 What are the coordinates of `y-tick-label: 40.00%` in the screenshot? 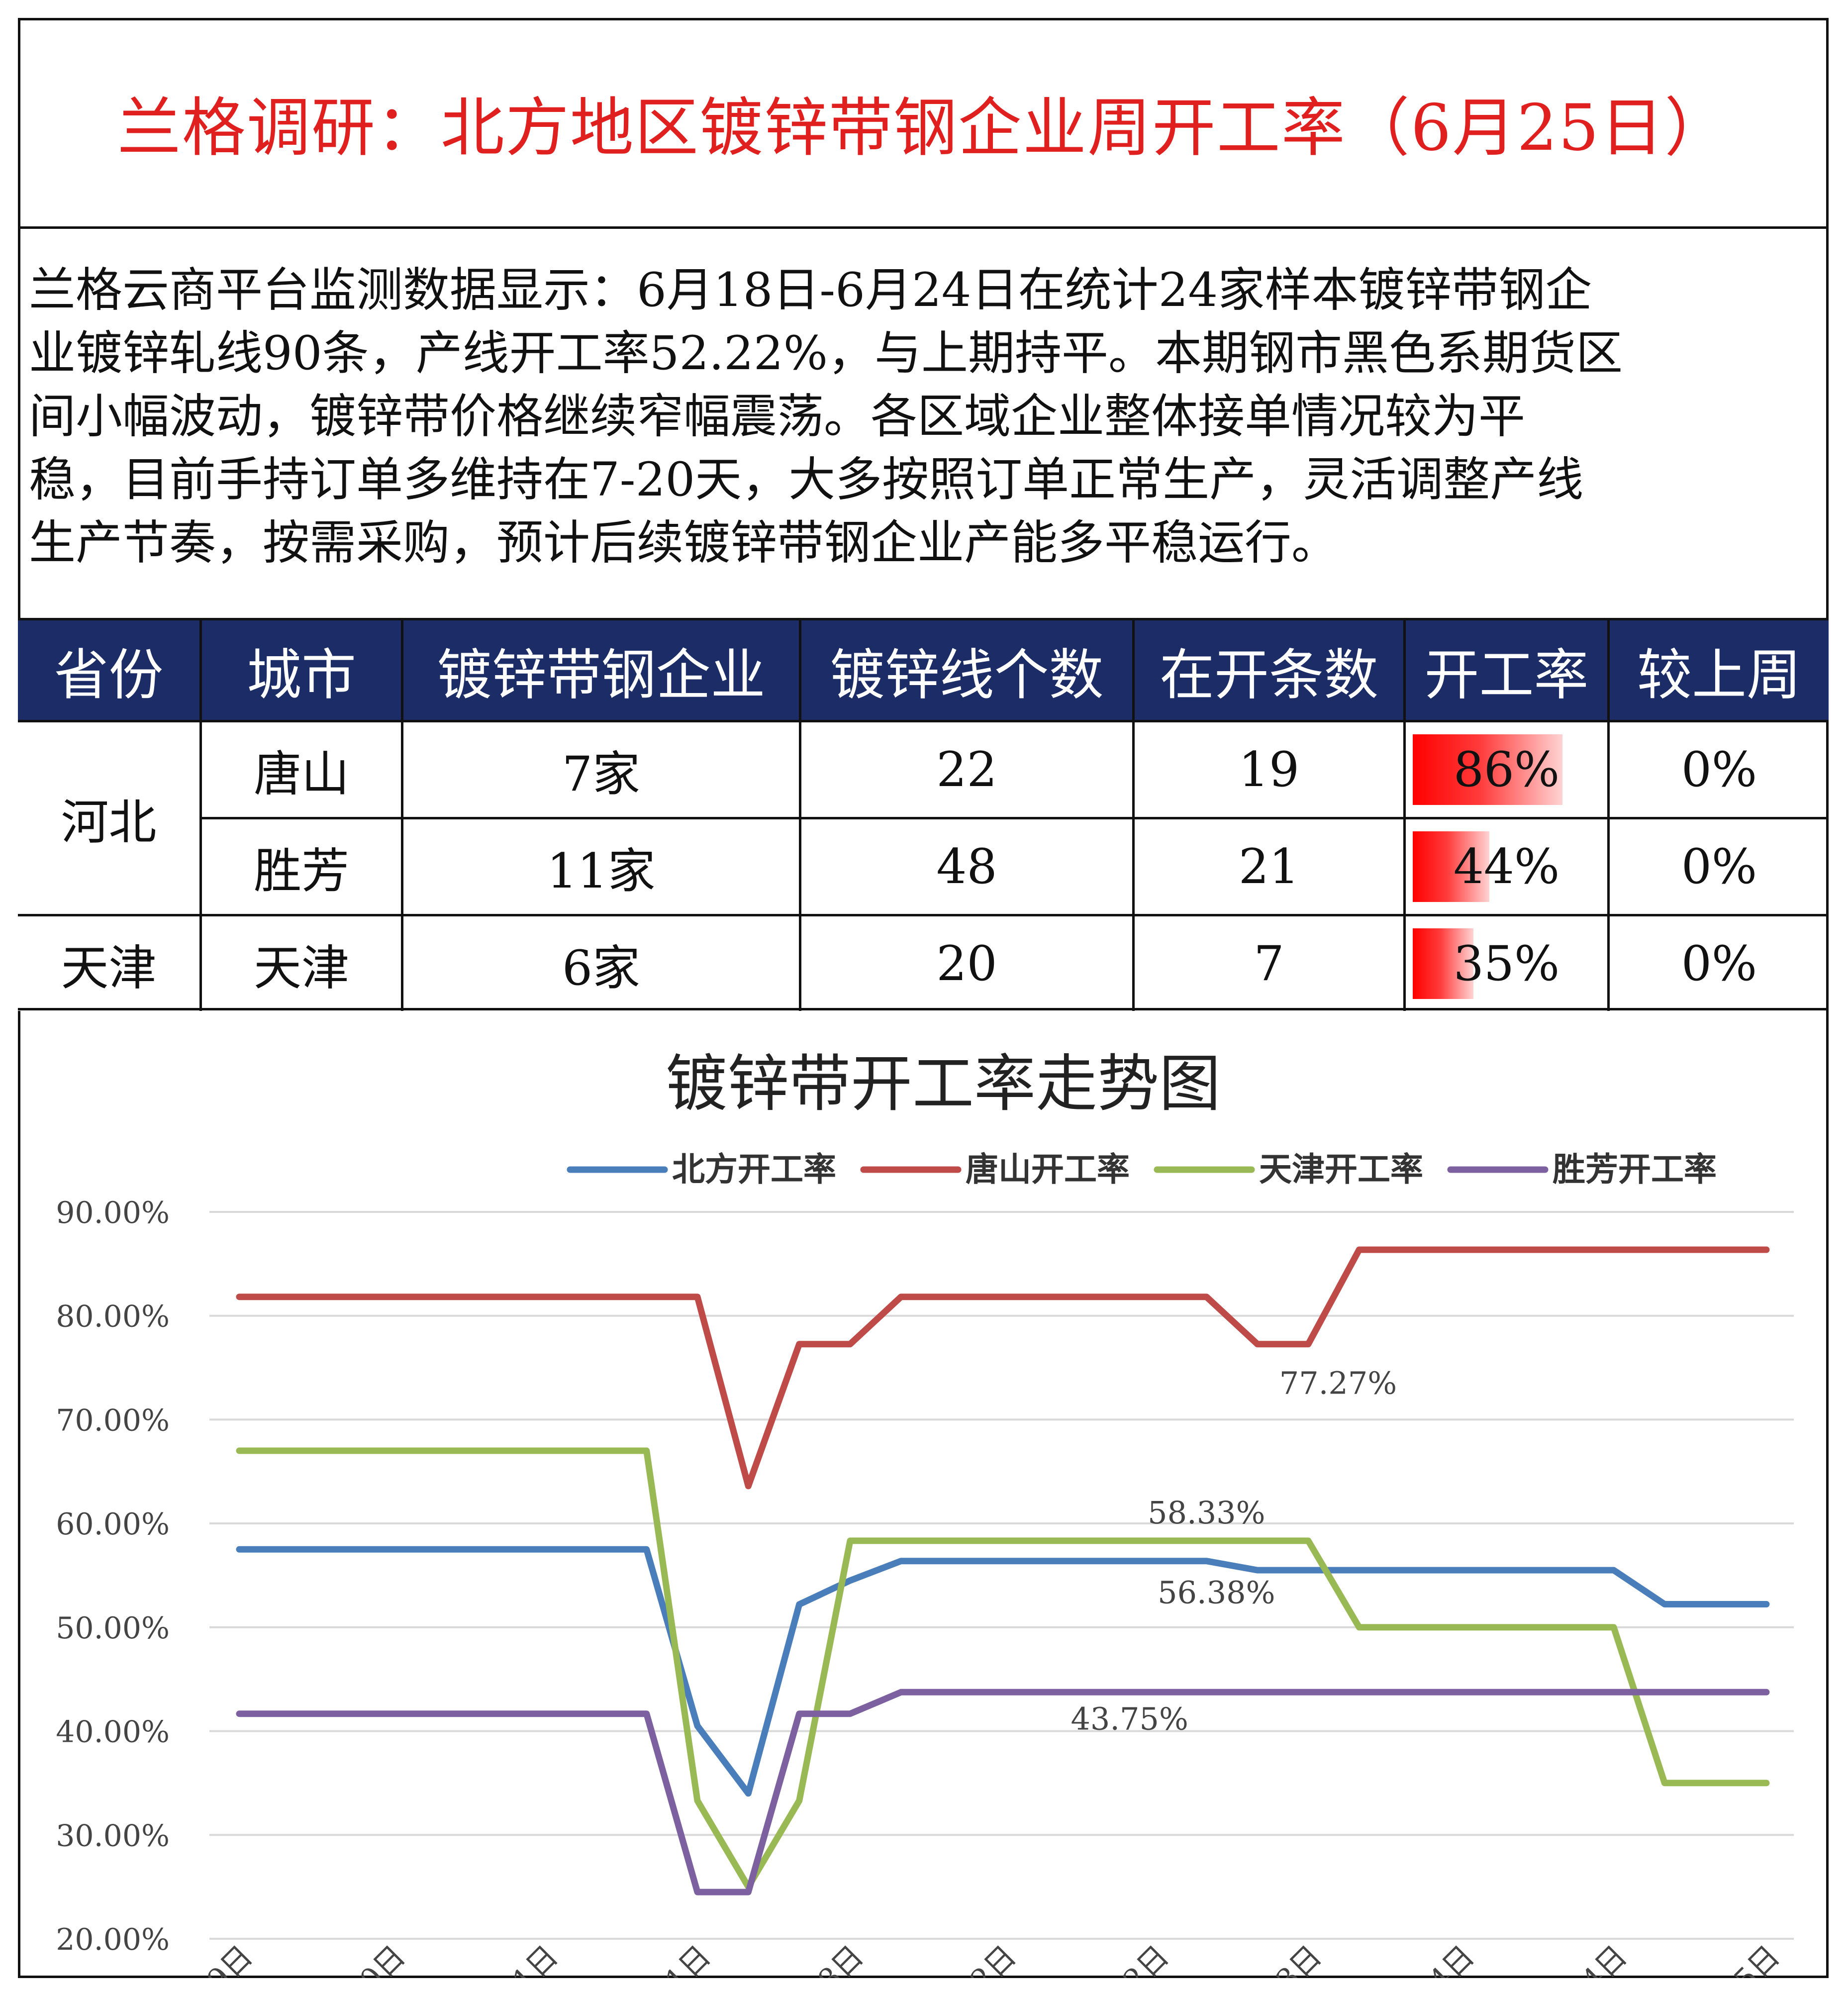 It's located at (113, 1733).